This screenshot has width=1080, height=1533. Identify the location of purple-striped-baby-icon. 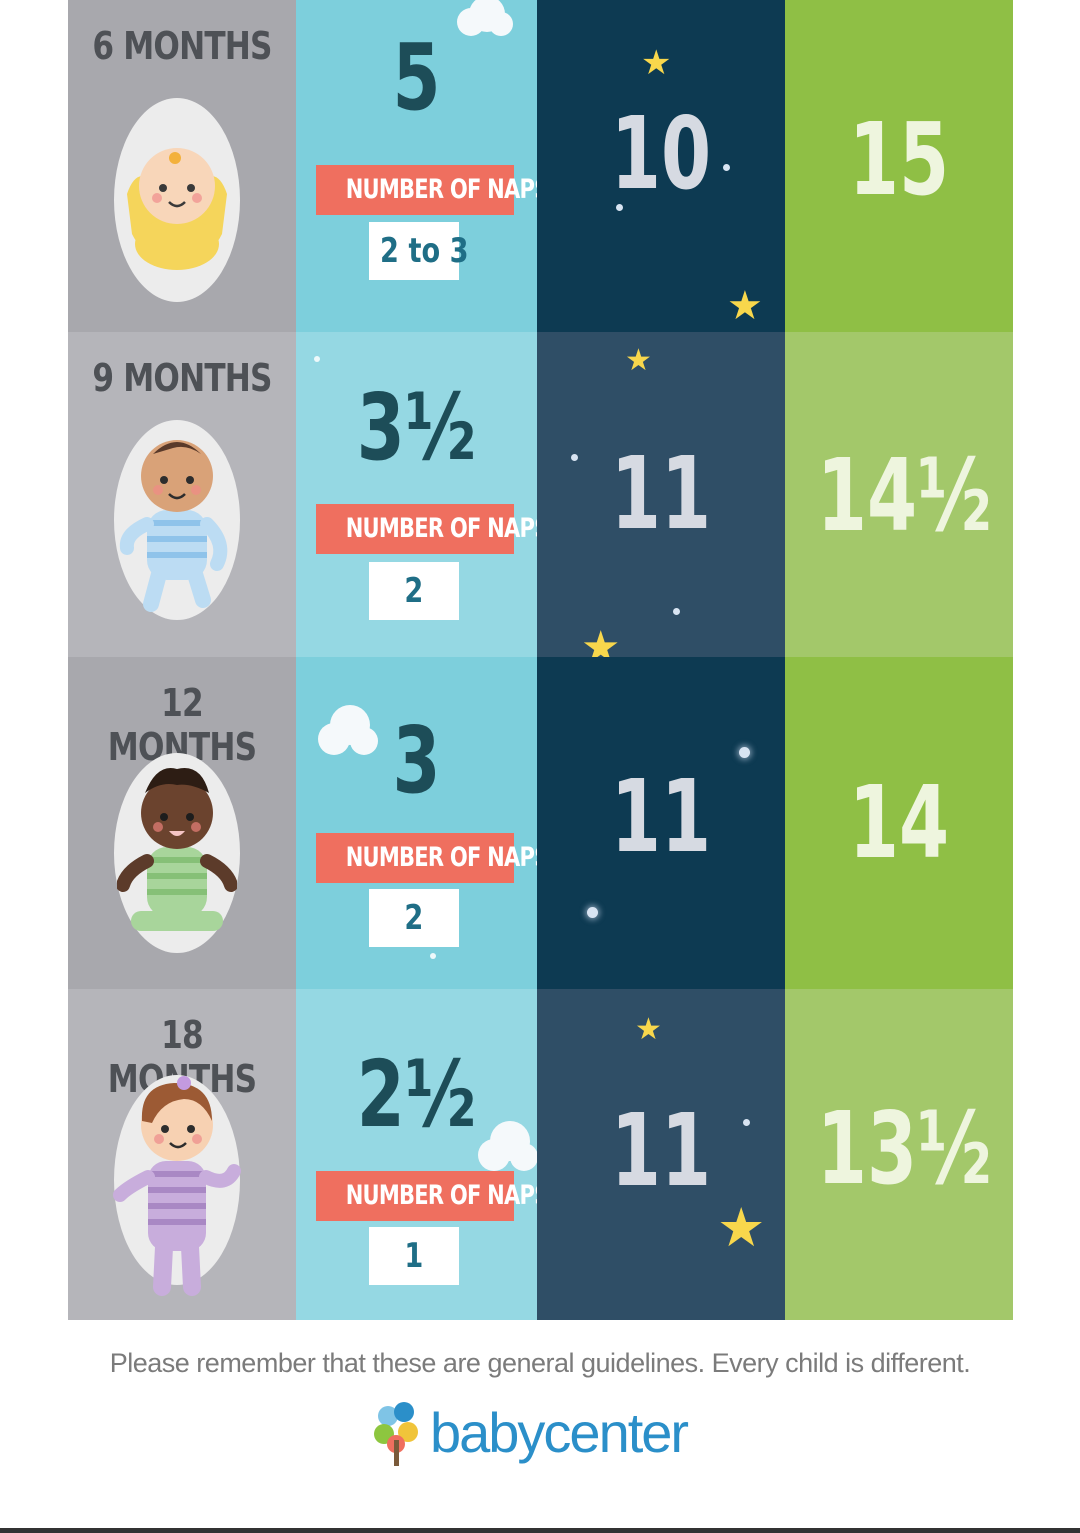
(177, 1186).